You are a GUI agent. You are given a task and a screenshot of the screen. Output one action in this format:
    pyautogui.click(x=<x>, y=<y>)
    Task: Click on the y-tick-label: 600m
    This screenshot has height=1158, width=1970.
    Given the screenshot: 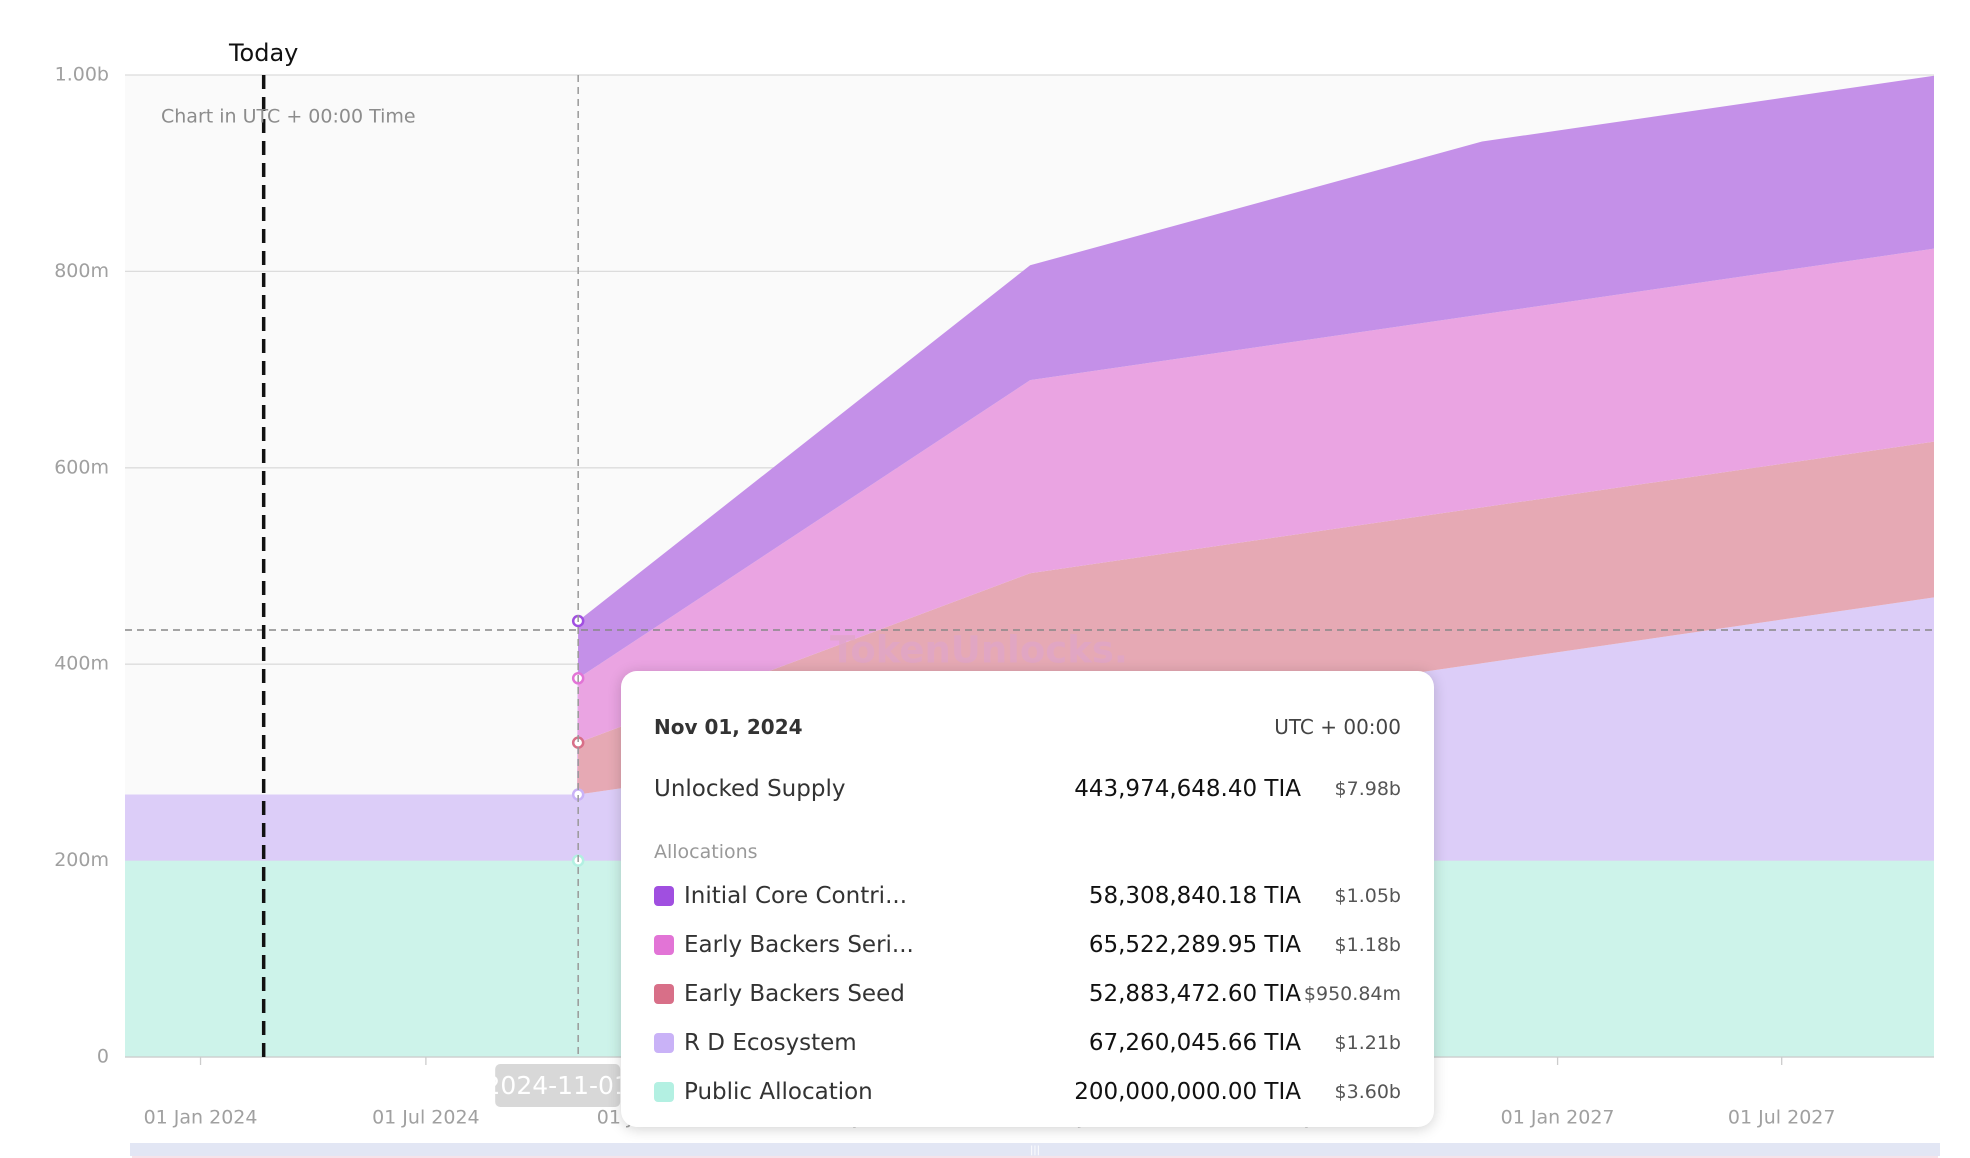 What is the action you would take?
    pyautogui.click(x=81, y=467)
    